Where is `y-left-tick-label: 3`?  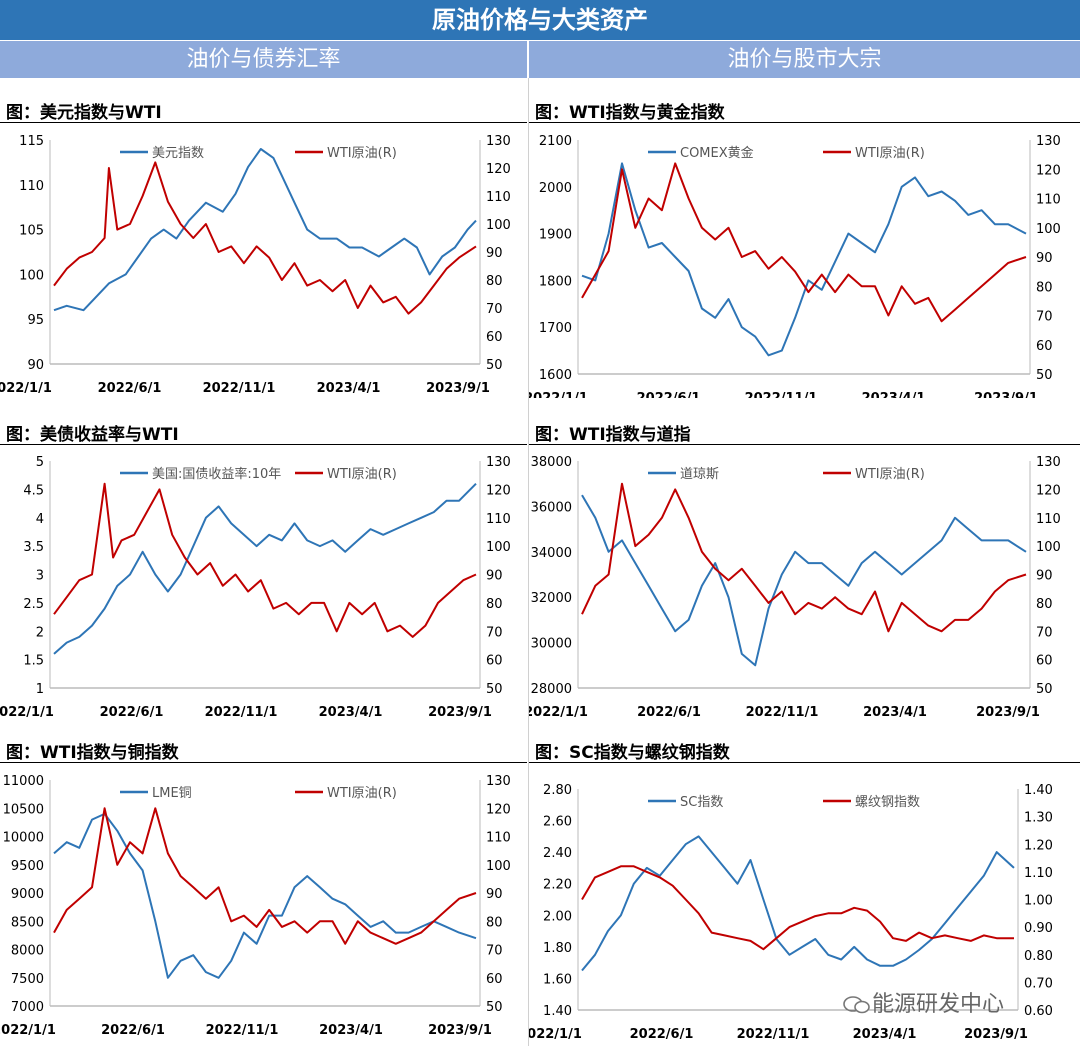 y-left-tick-label: 3 is located at coordinates (40, 576).